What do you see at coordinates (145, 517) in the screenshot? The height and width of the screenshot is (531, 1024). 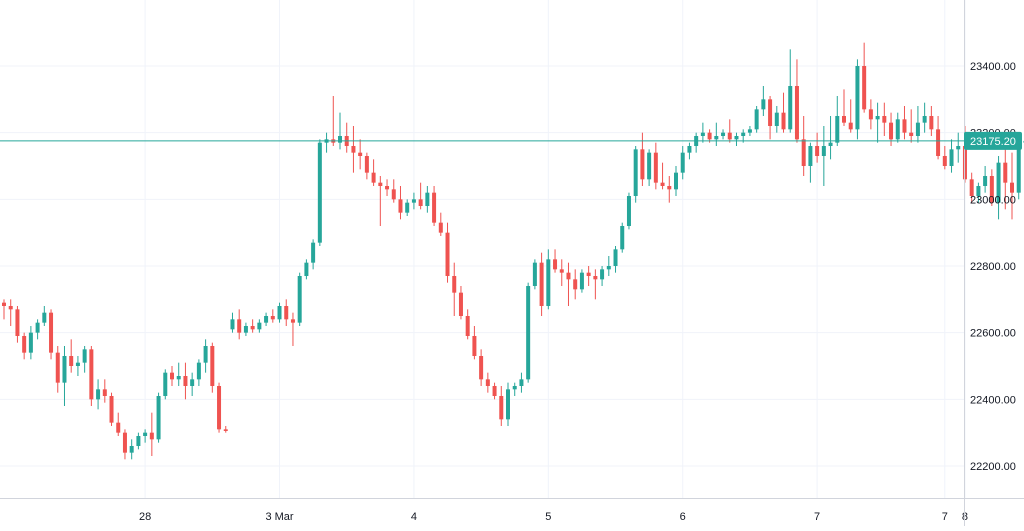 I see `x-tick-label: 28` at bounding box center [145, 517].